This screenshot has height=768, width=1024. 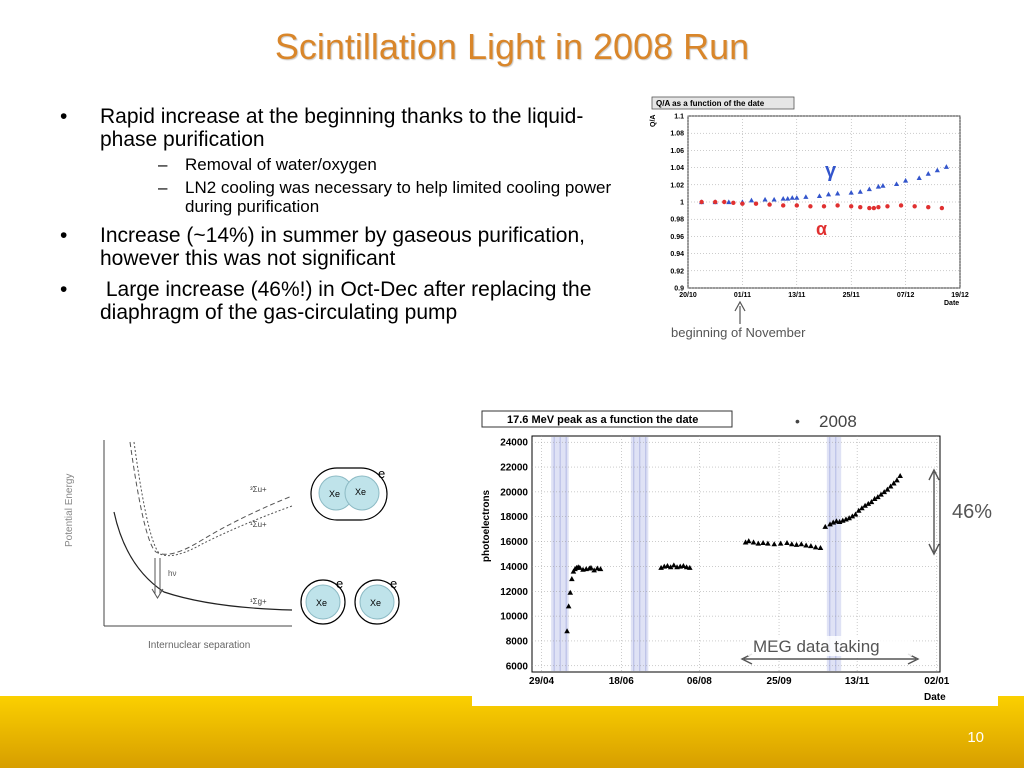 I want to click on qa-points, so click(x=824, y=187).